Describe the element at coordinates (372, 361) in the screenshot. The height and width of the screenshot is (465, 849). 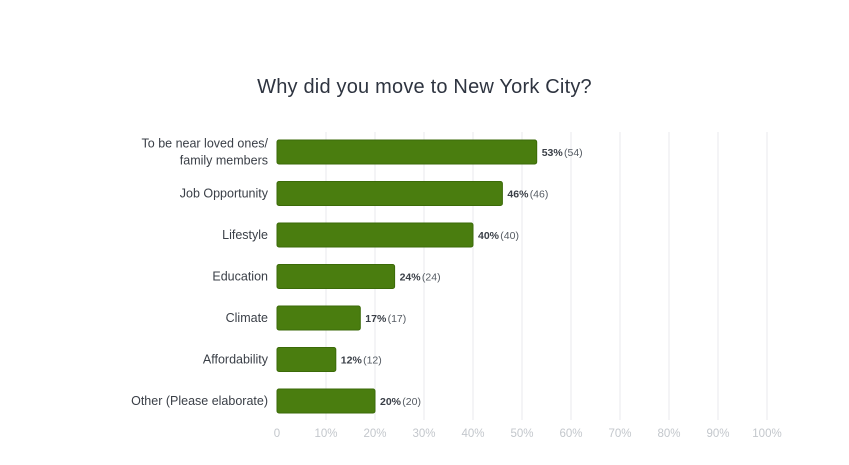
I see `data-label-count: (12)` at that location.